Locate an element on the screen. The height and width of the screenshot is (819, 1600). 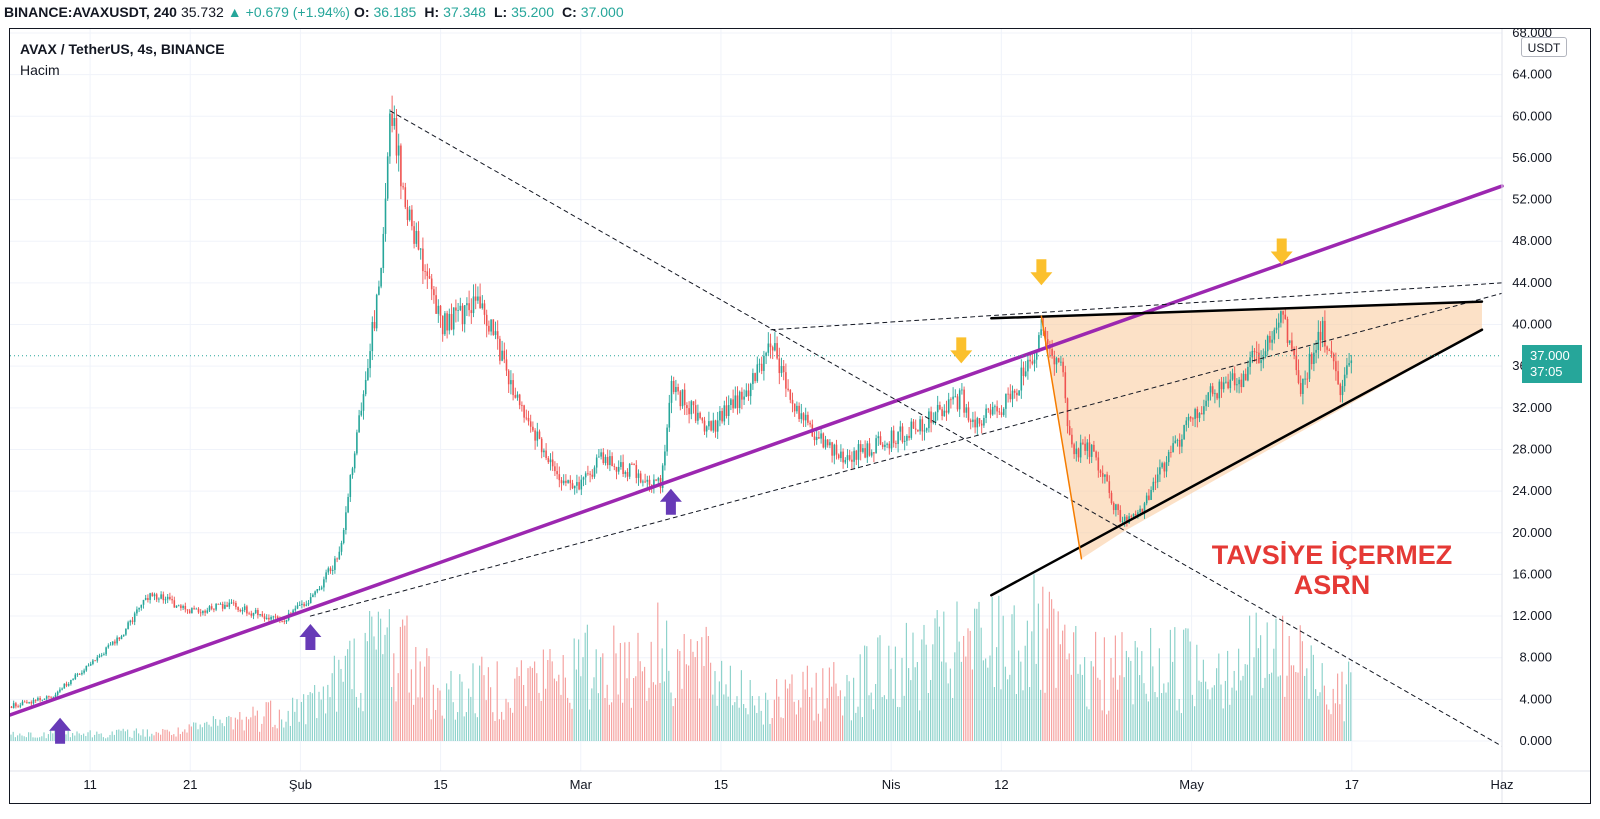
price-tick-label: 52.000 is located at coordinates (1532, 199).